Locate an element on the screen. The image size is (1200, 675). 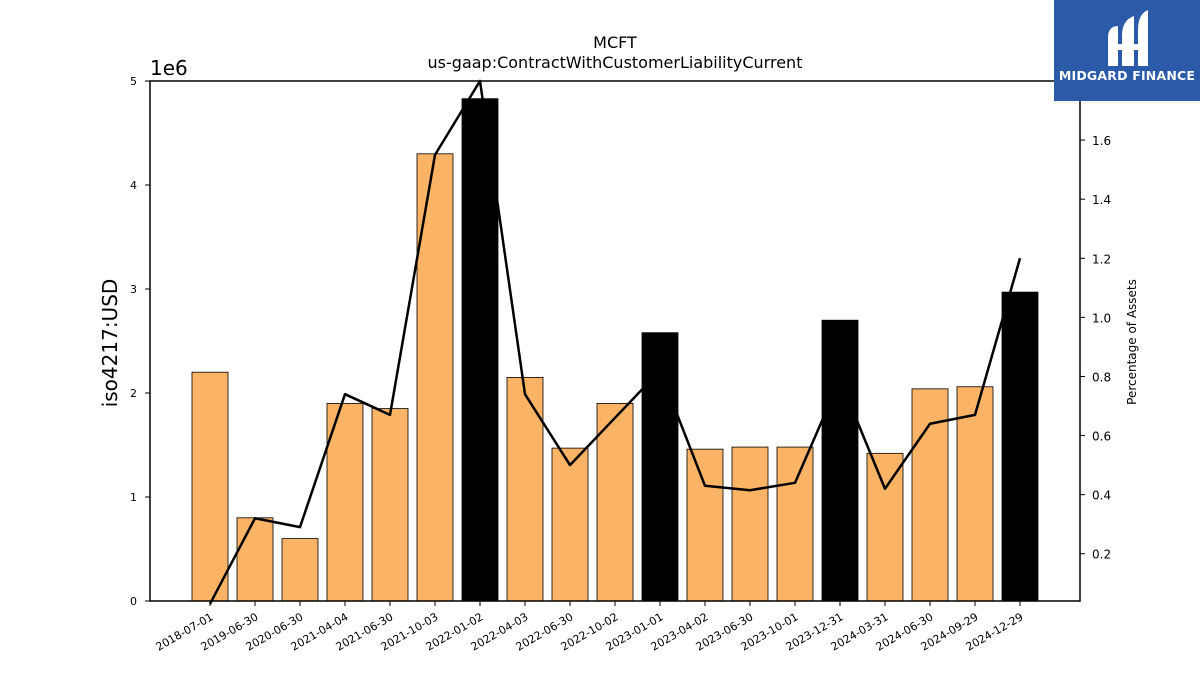
y-tick-label: 3 is located at coordinates (133, 289).